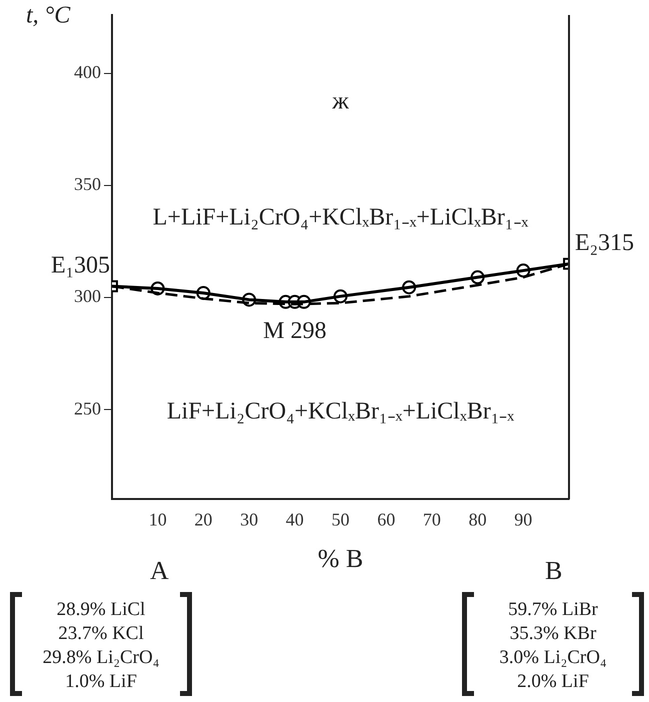 The image size is (649, 702). Describe the element at coordinates (431, 520) in the screenshot. I see `x-tick-label: 70` at that location.